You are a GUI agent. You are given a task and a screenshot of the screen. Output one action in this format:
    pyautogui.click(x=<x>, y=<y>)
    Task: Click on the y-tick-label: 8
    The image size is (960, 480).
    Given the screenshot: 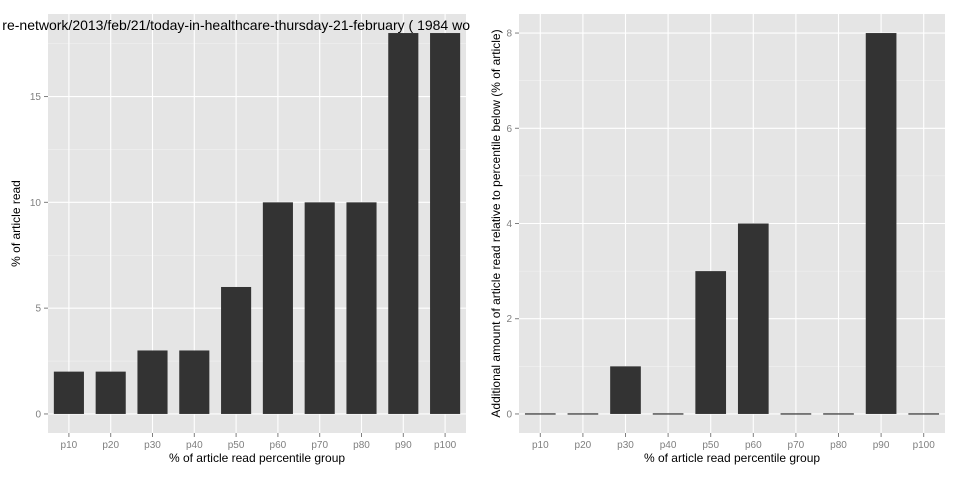 What is the action you would take?
    pyautogui.click(x=509, y=34)
    